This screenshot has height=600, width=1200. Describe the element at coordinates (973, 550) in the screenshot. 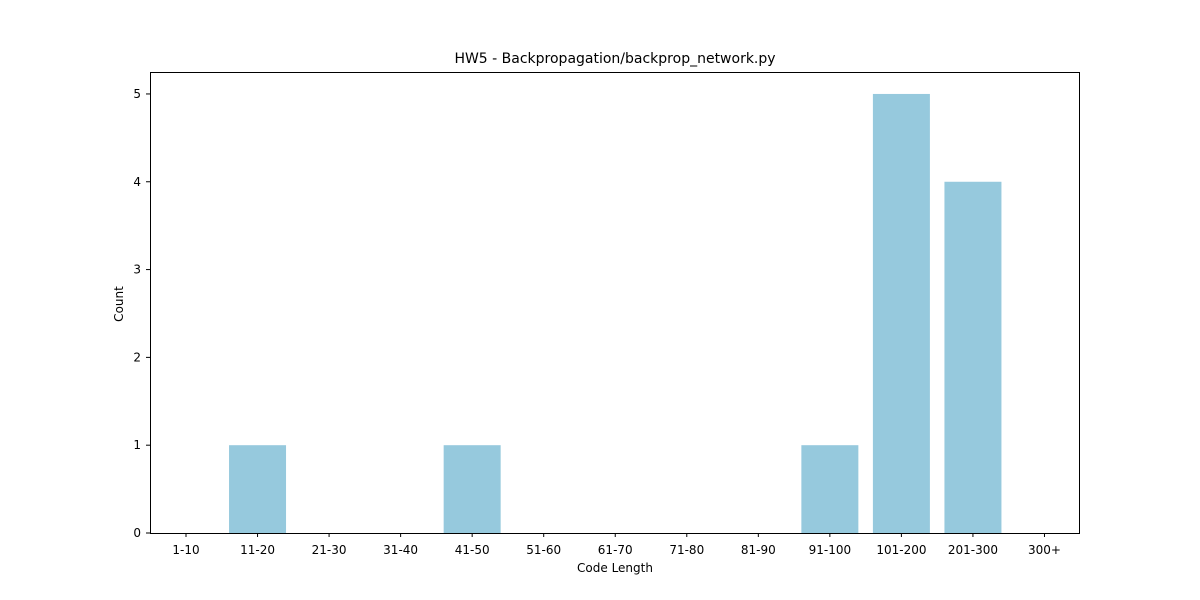

I see `x-tick-label: 201-300` at that location.